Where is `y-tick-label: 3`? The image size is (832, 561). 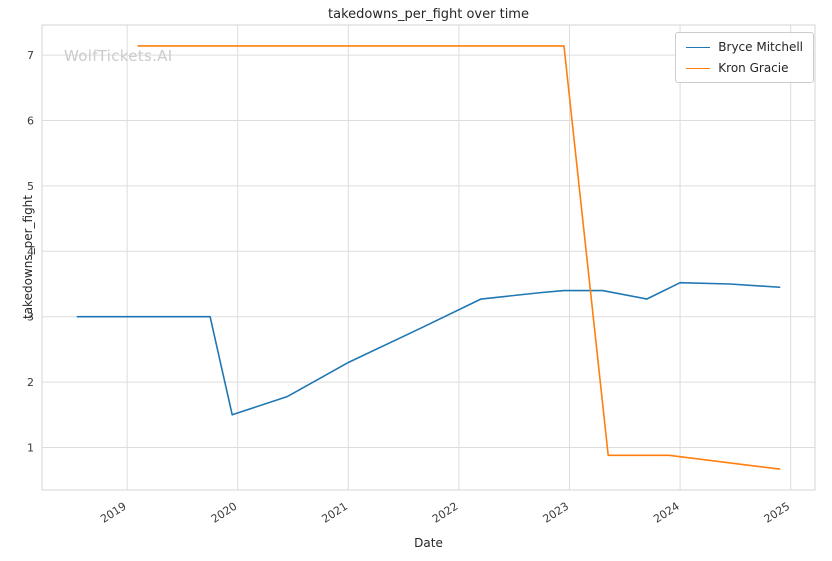
y-tick-label: 3 is located at coordinates (30, 317).